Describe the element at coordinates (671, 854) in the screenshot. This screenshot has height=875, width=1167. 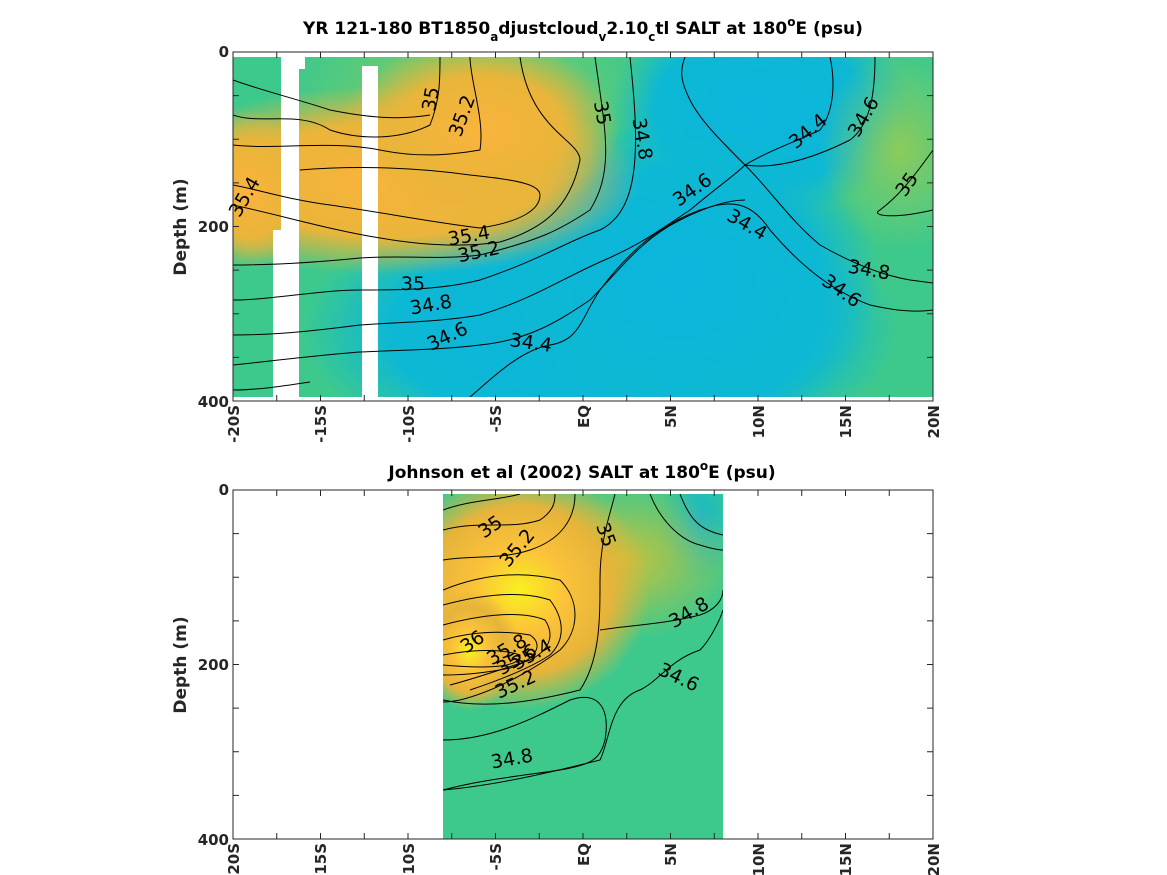
I see `bottom-xtick-label: 5N` at that location.